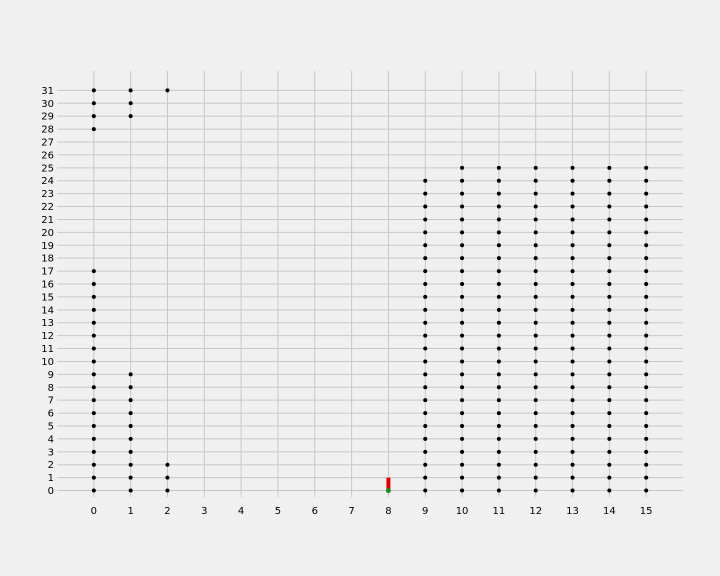  I want to click on y-tick-label: 0, so click(51, 491).